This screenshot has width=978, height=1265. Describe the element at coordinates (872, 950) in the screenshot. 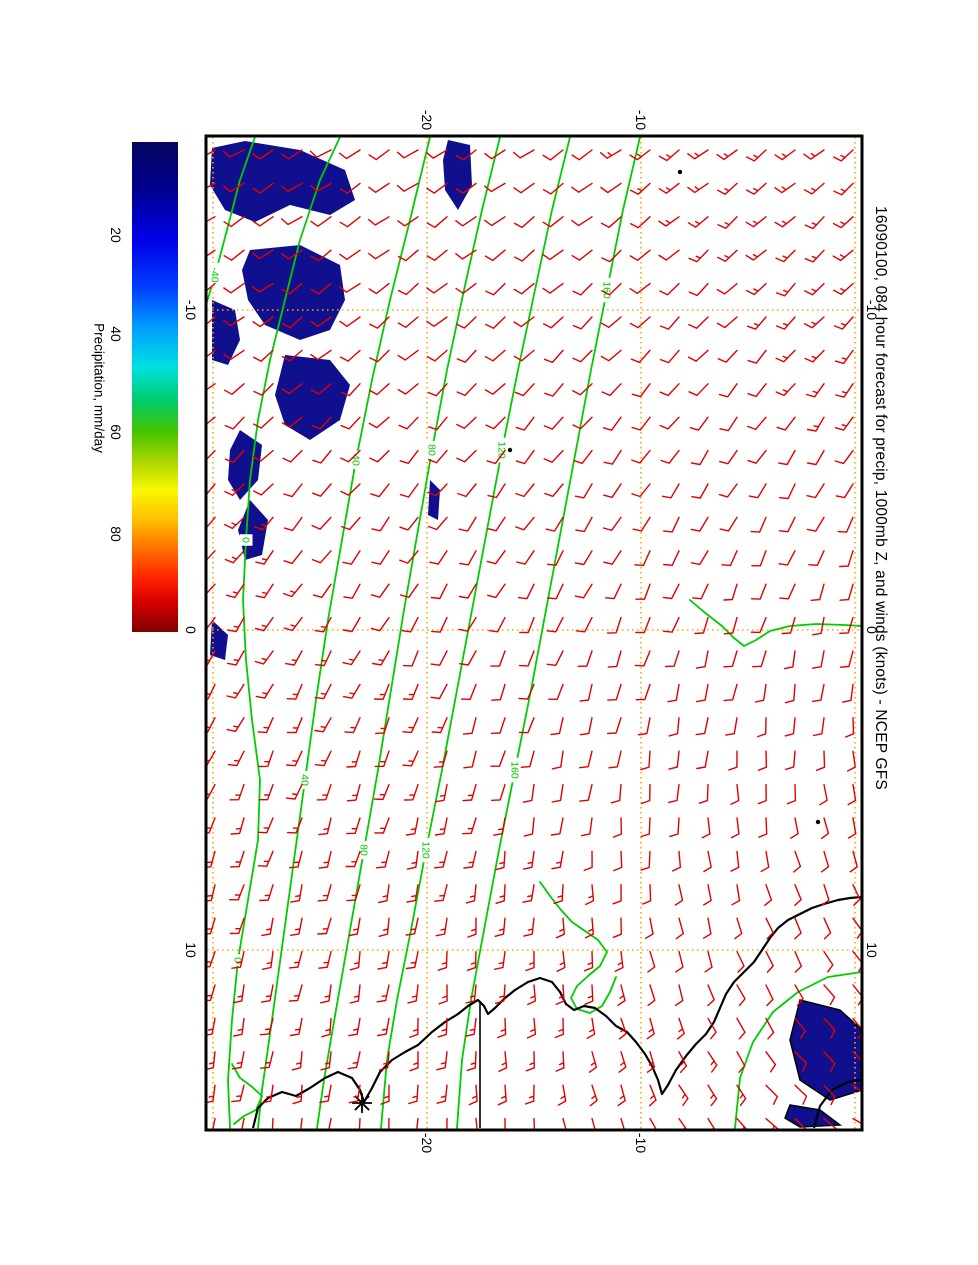

I see `axis-tick-right: 10` at that location.